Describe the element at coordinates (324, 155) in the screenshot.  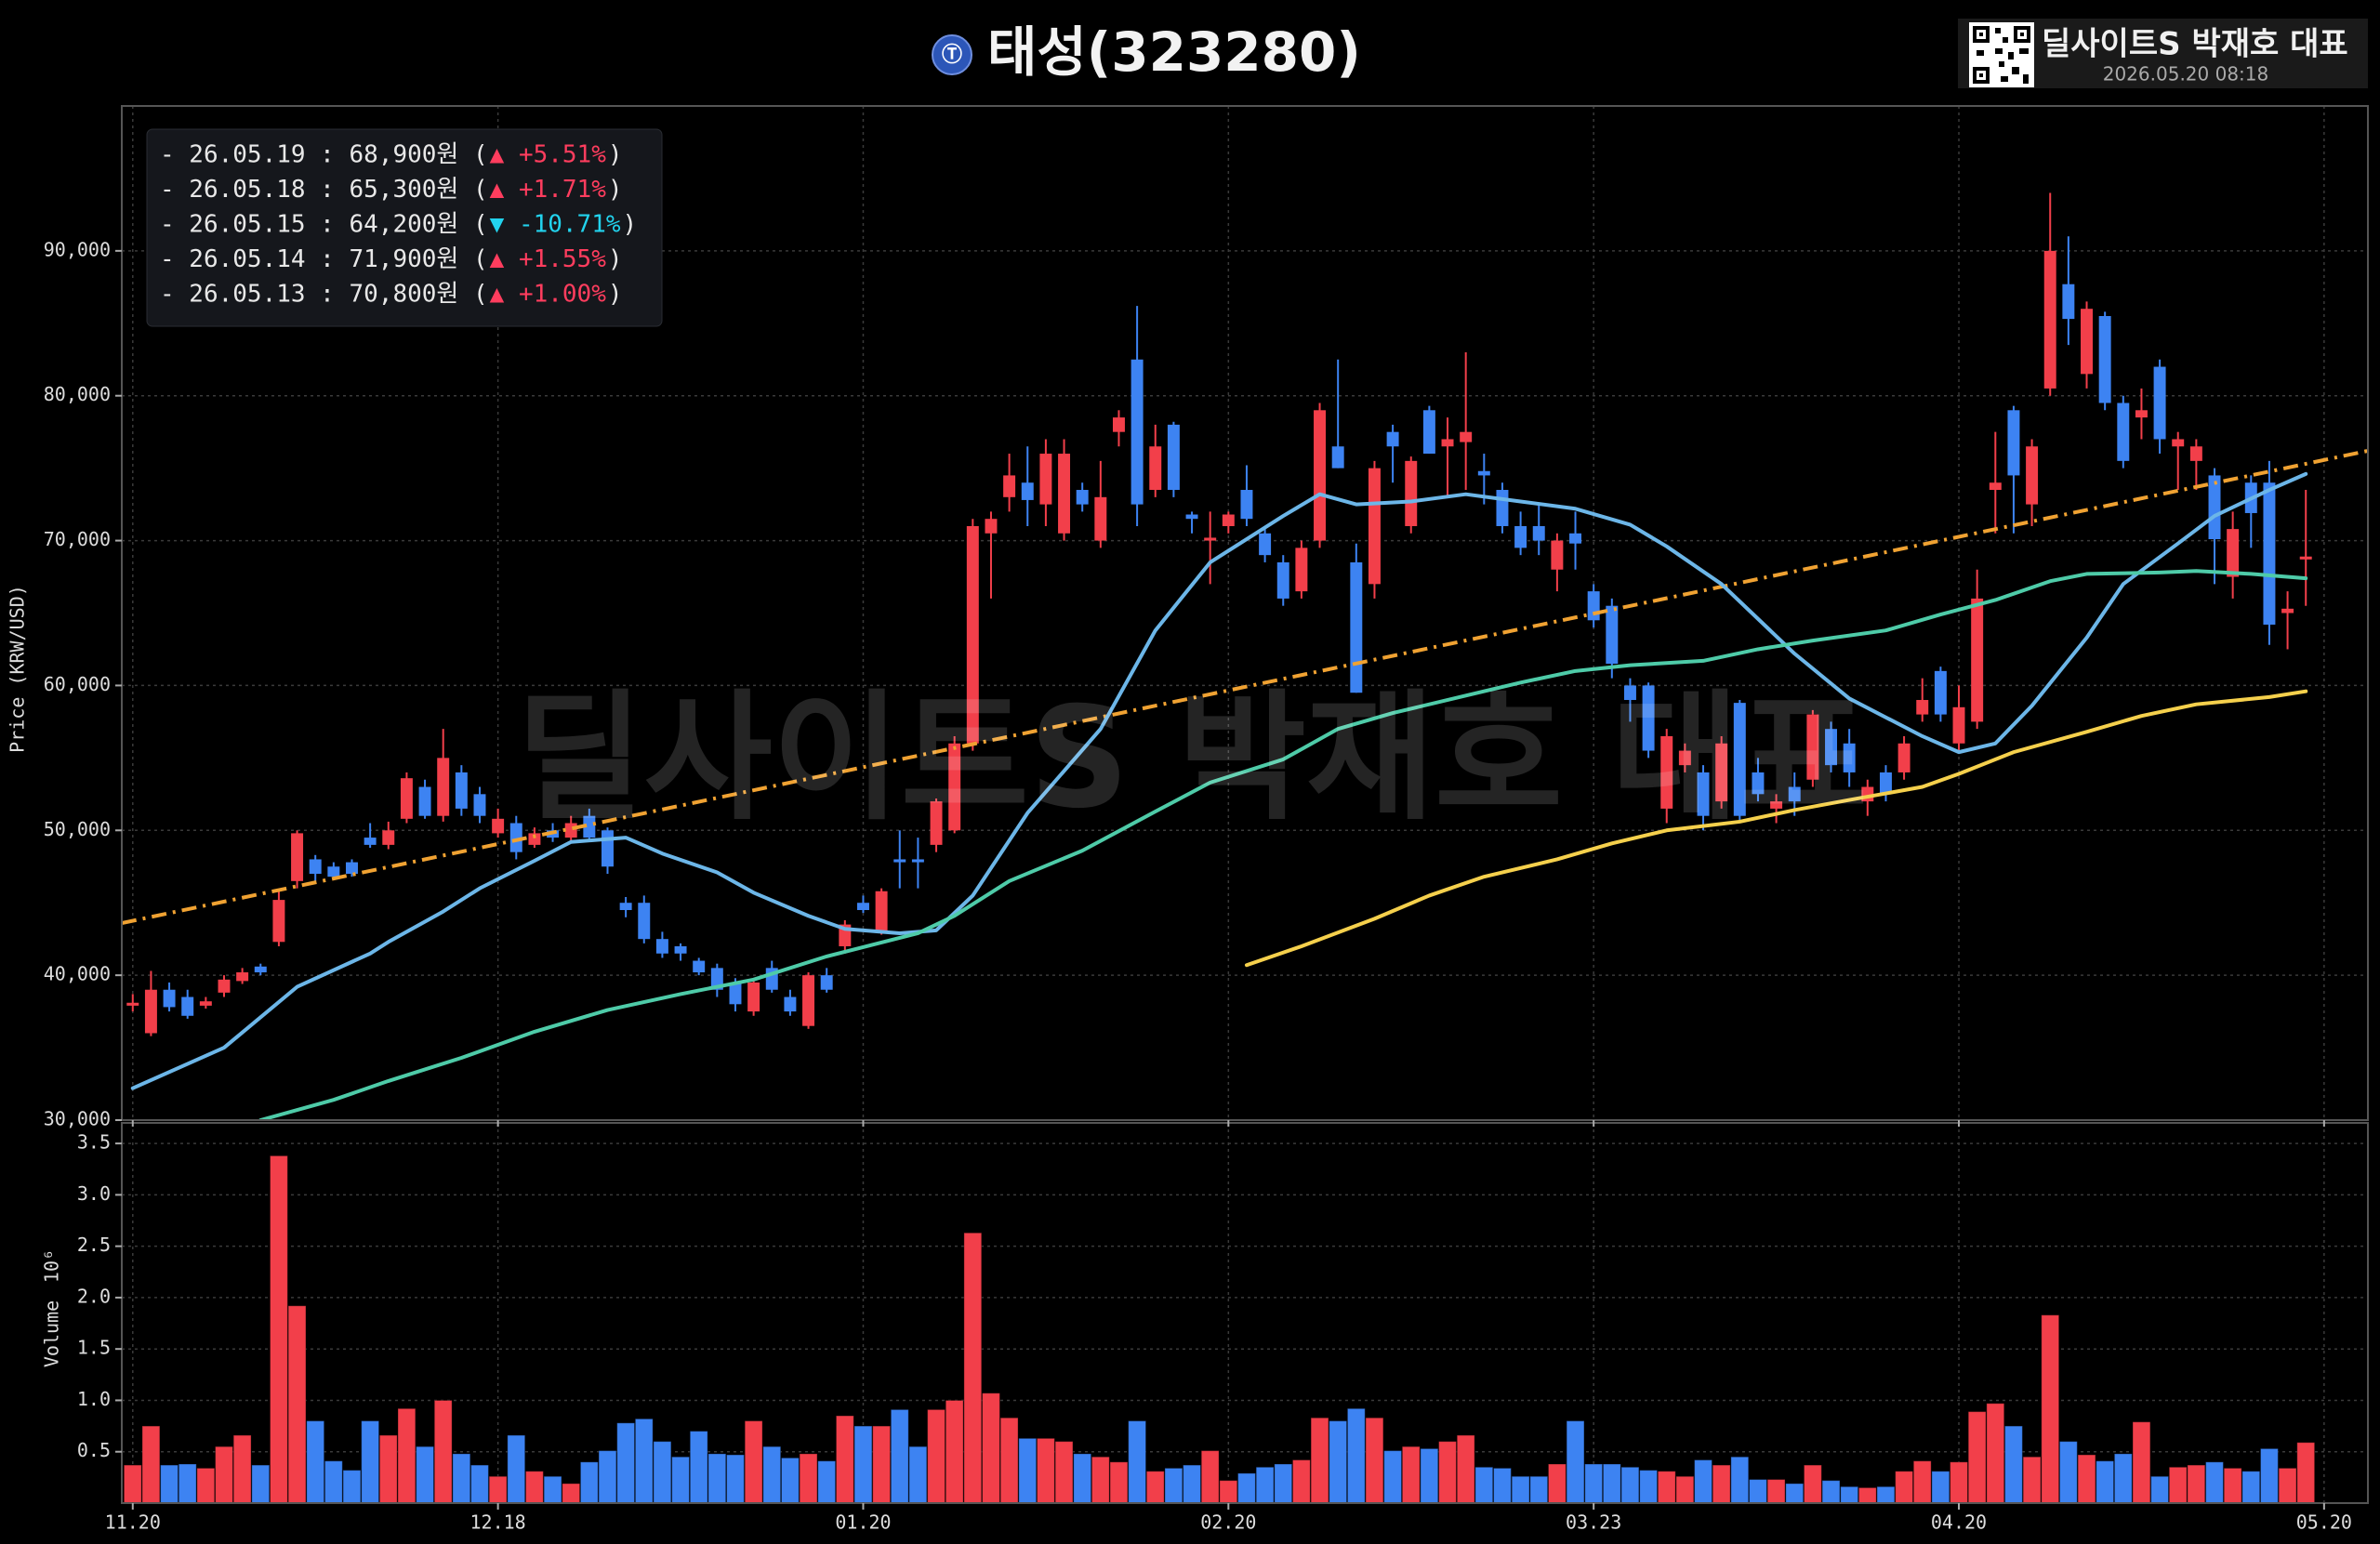
I see `legend-text: - 26.05.19 : 68,900원 (` at that location.